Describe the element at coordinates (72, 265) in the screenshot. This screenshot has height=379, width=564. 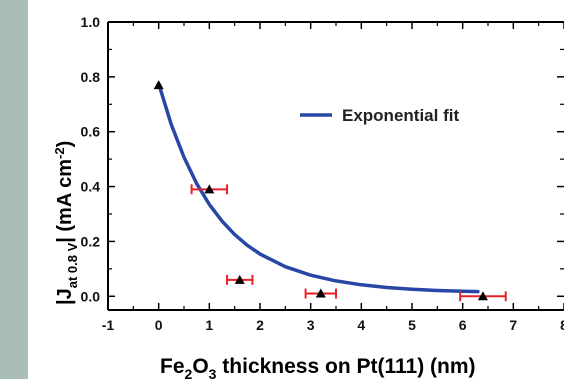
I see `y-axis-title-subscript: at 0.8 V` at that location.